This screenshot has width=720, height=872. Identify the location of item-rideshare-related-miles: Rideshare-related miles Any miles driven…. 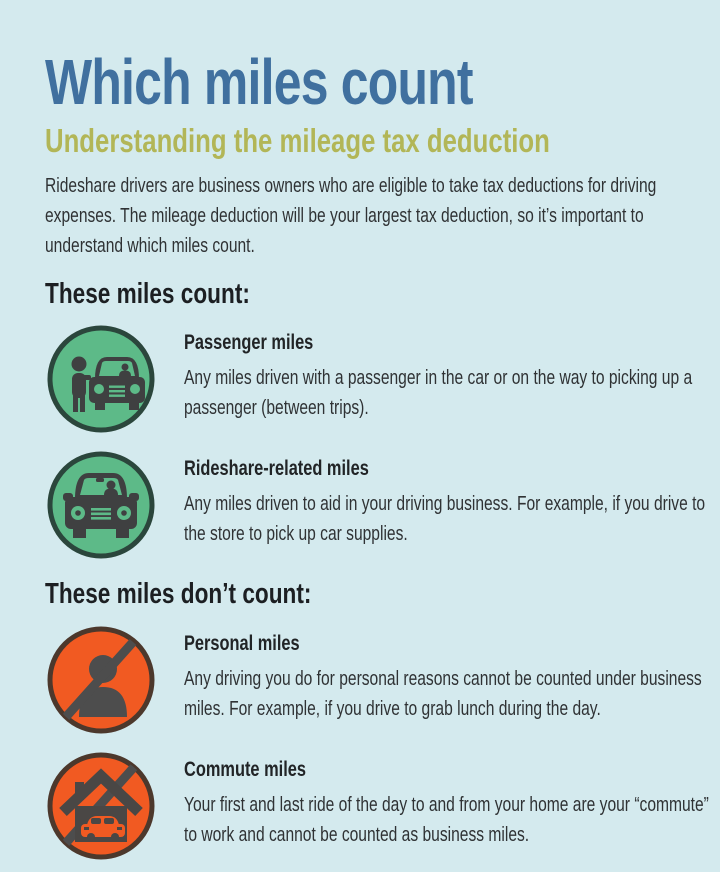
(375, 505).